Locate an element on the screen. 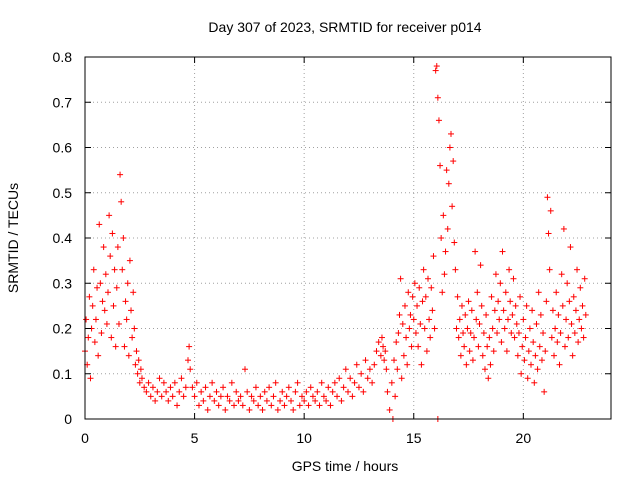 This screenshot has height=485, width=640. x-tick-label: 20 is located at coordinates (524, 438).